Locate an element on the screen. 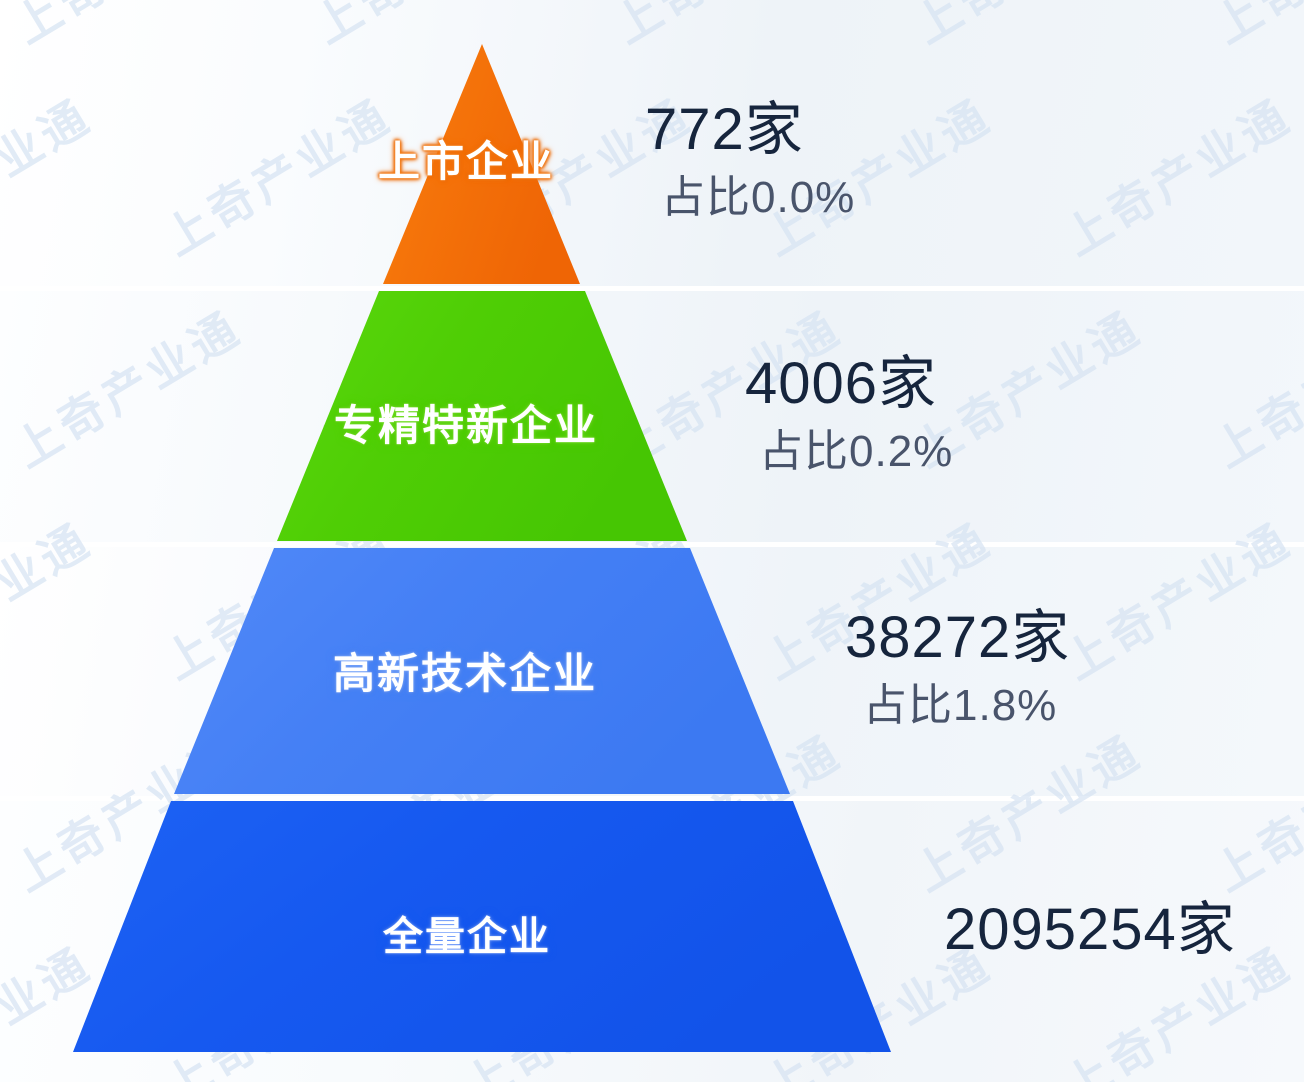 The image size is (1304, 1082). tier-label-specialized: 专精特新企业 is located at coordinates (466, 425).